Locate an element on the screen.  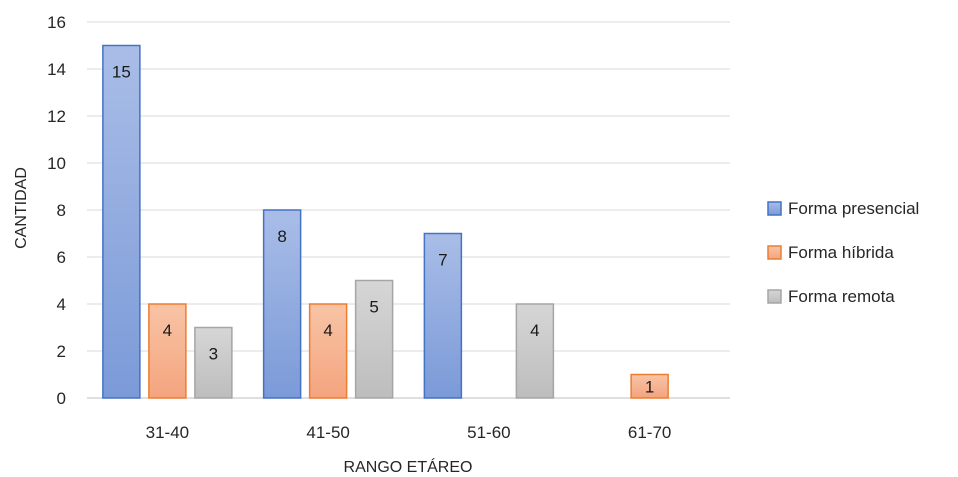
data-label: 5 is located at coordinates (373, 307).